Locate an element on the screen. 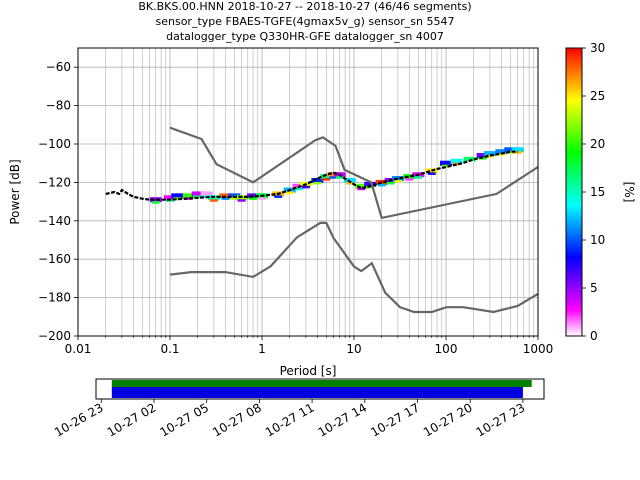 The height and width of the screenshot is (480, 640). noise-model-high-line is located at coordinates (353, 173).